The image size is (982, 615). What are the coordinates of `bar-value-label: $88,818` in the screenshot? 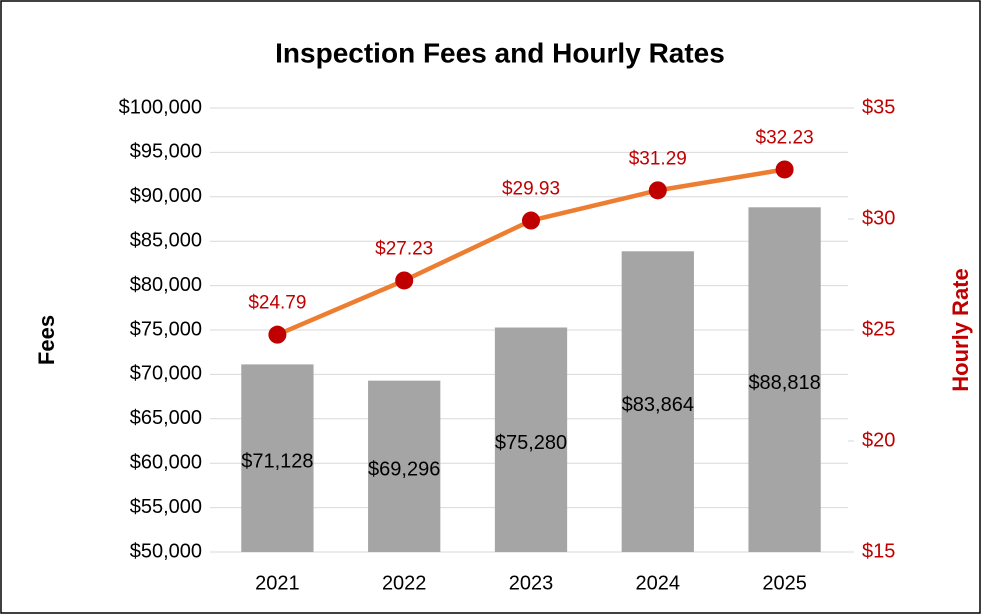 It's located at (784, 383).